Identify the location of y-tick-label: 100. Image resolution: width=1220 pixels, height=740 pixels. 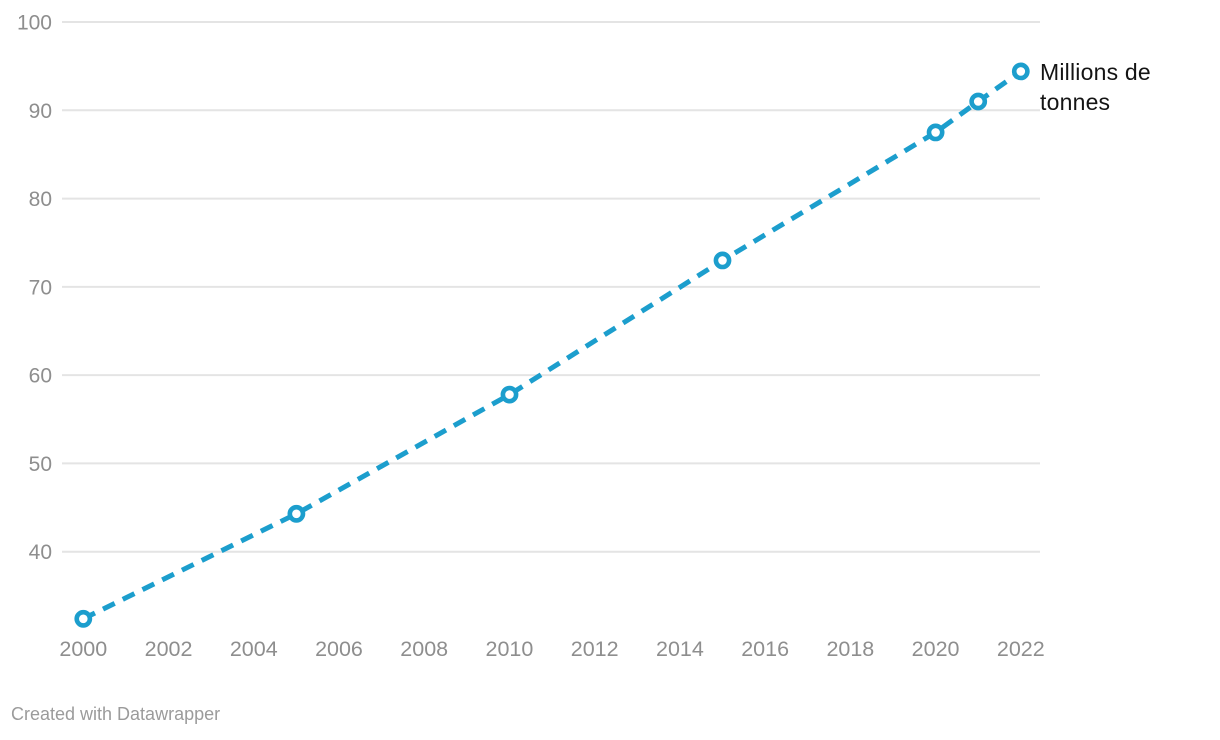
(34, 23).